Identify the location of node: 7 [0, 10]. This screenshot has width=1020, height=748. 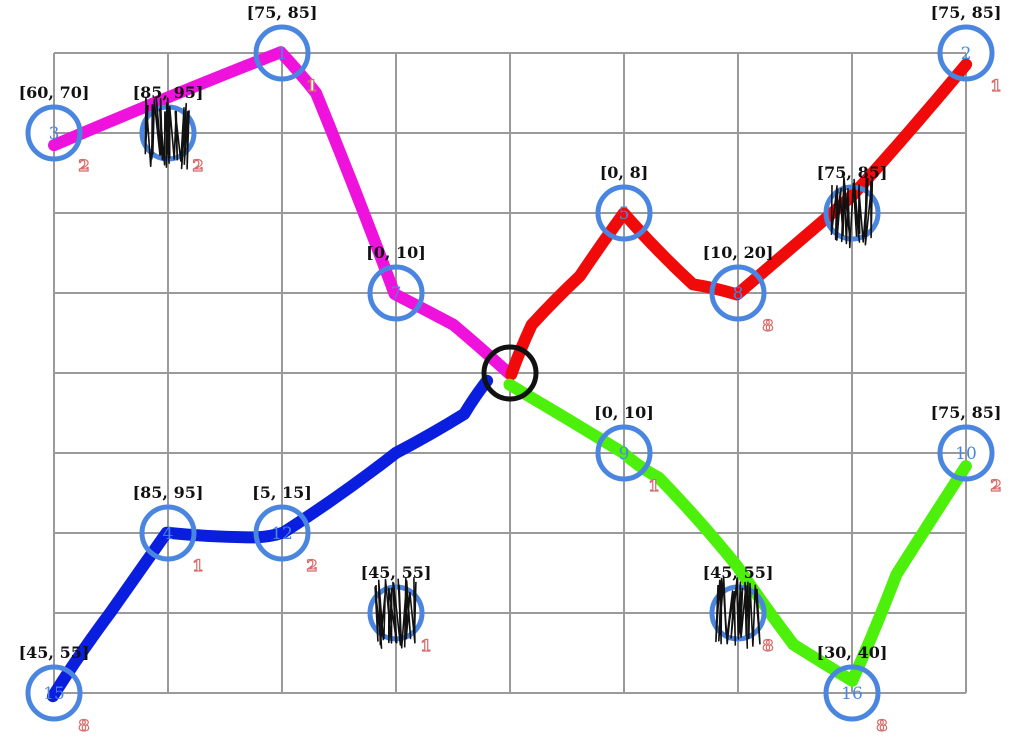
(396, 282).